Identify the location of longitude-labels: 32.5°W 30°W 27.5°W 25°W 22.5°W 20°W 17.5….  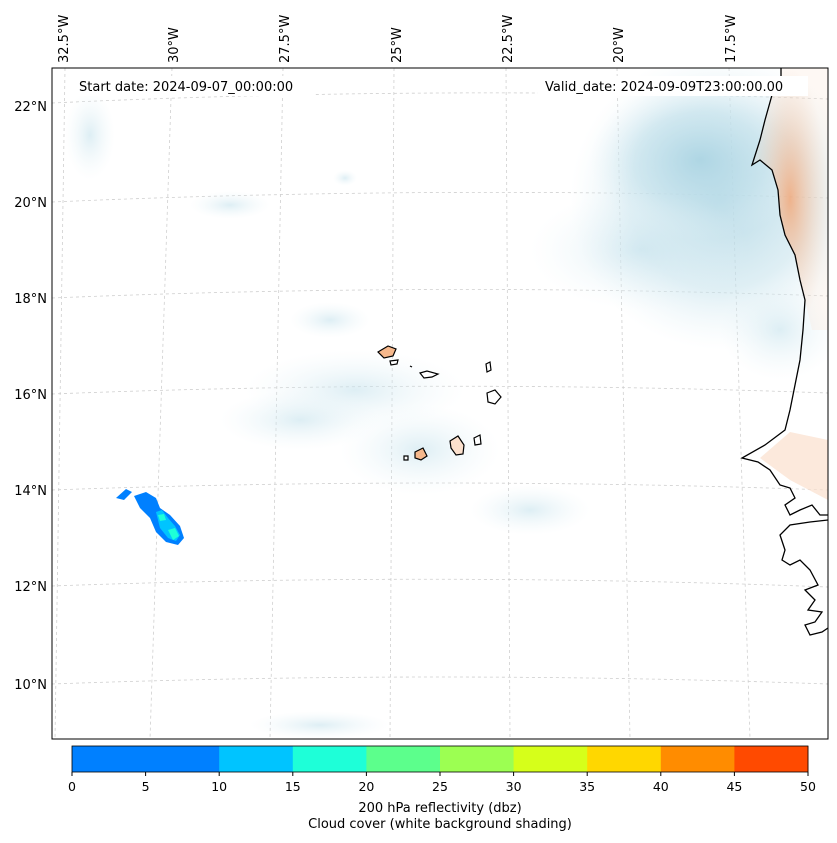
(398, 39).